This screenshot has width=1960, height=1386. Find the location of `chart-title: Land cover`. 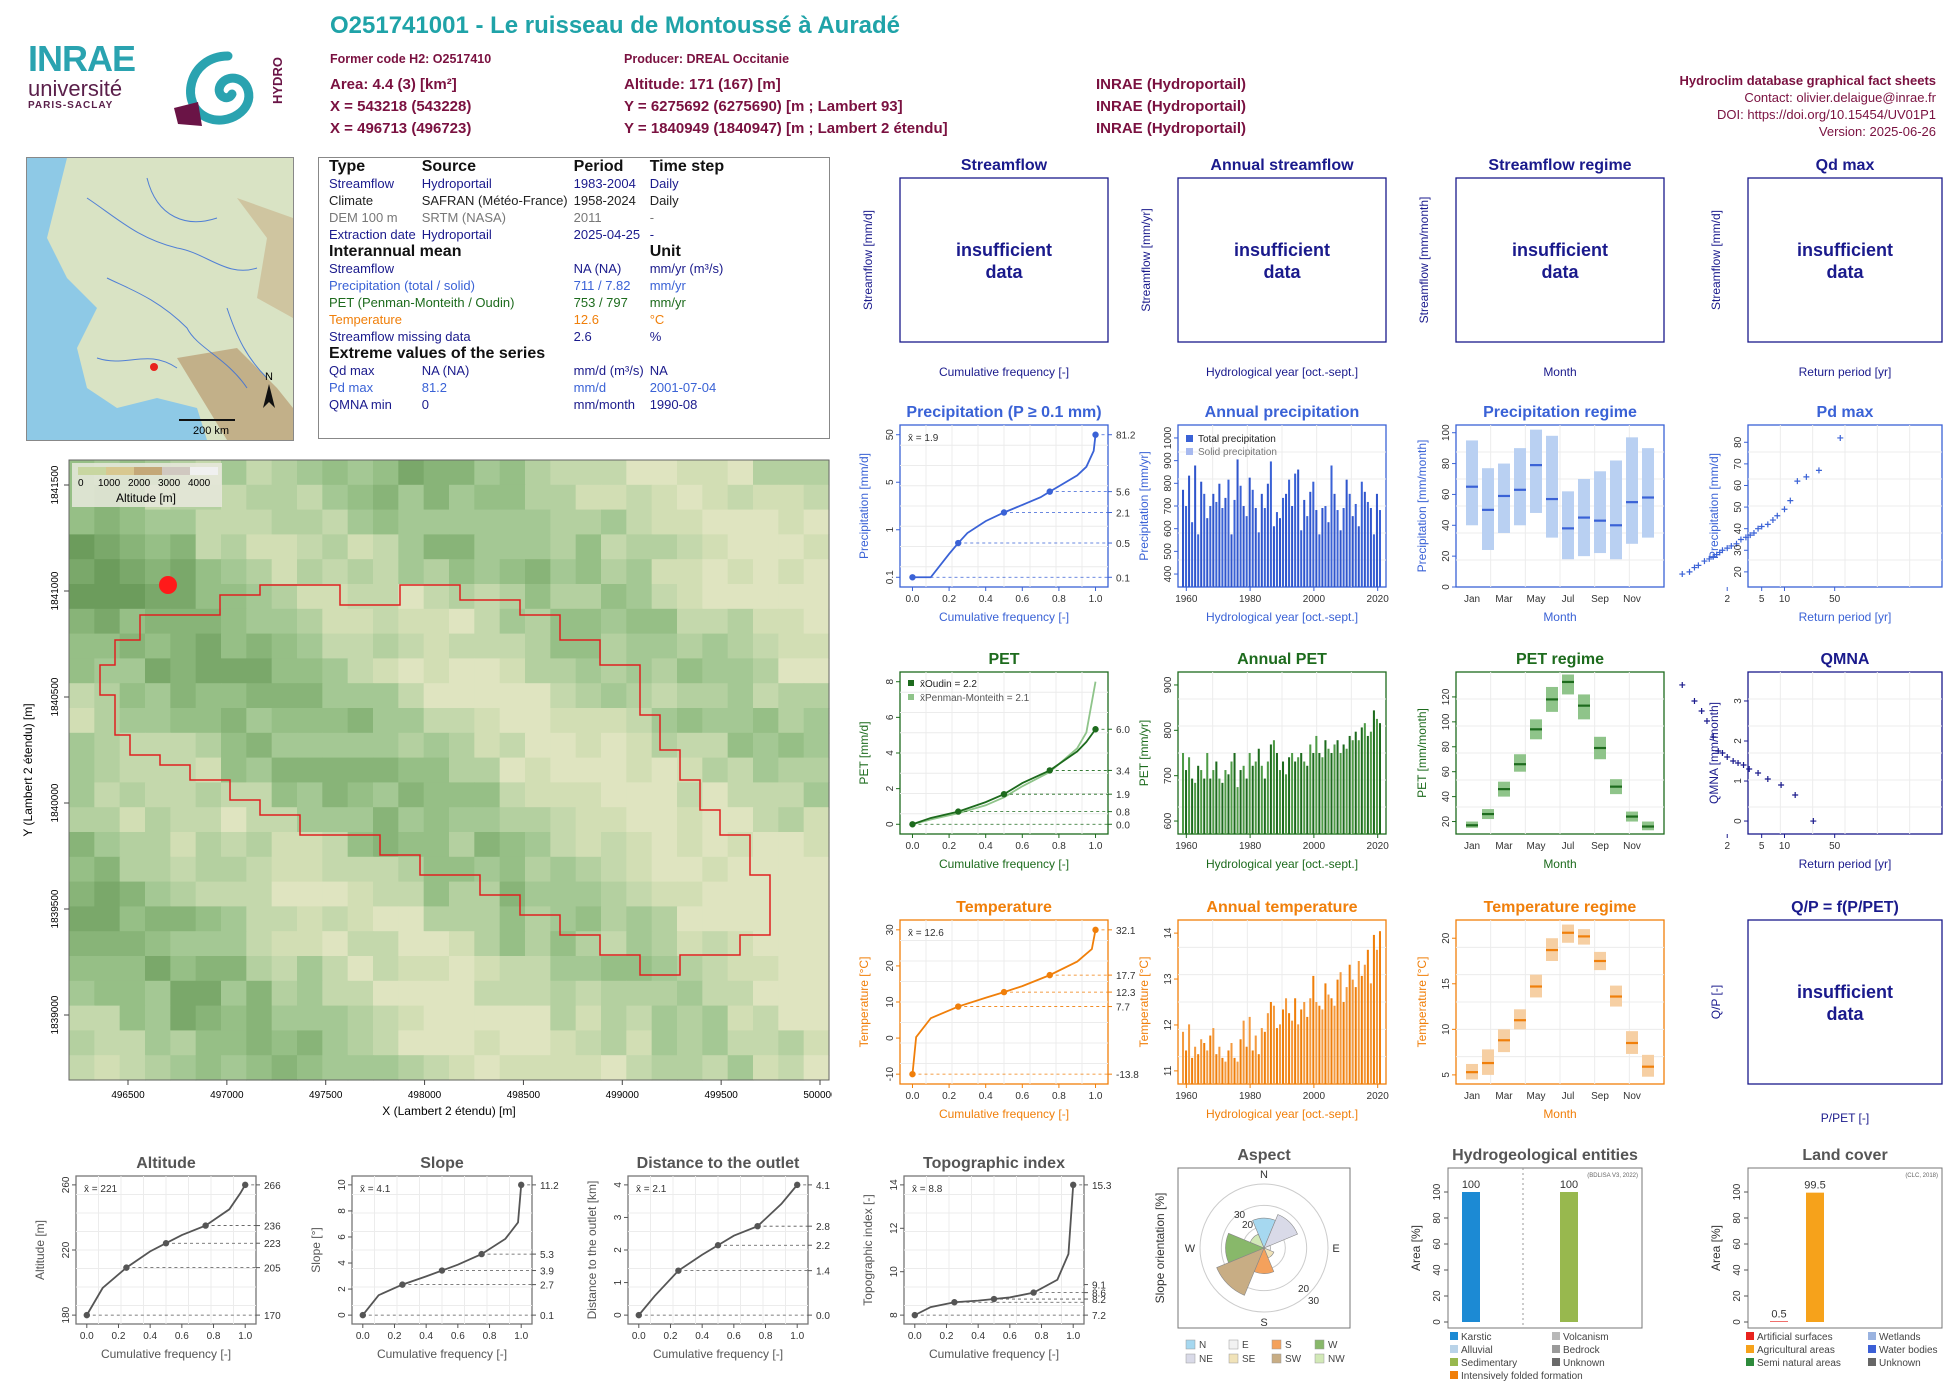

chart-title: Land cover is located at coordinates (1844, 1155).